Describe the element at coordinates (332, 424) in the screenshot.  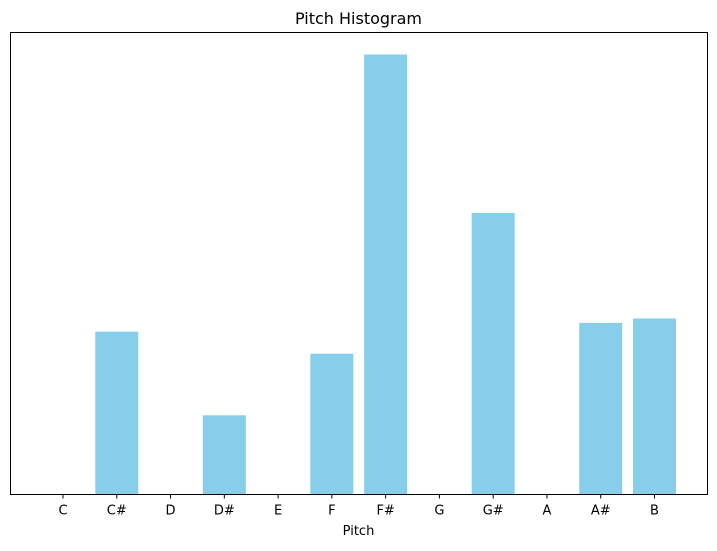
I see `bar-f` at that location.